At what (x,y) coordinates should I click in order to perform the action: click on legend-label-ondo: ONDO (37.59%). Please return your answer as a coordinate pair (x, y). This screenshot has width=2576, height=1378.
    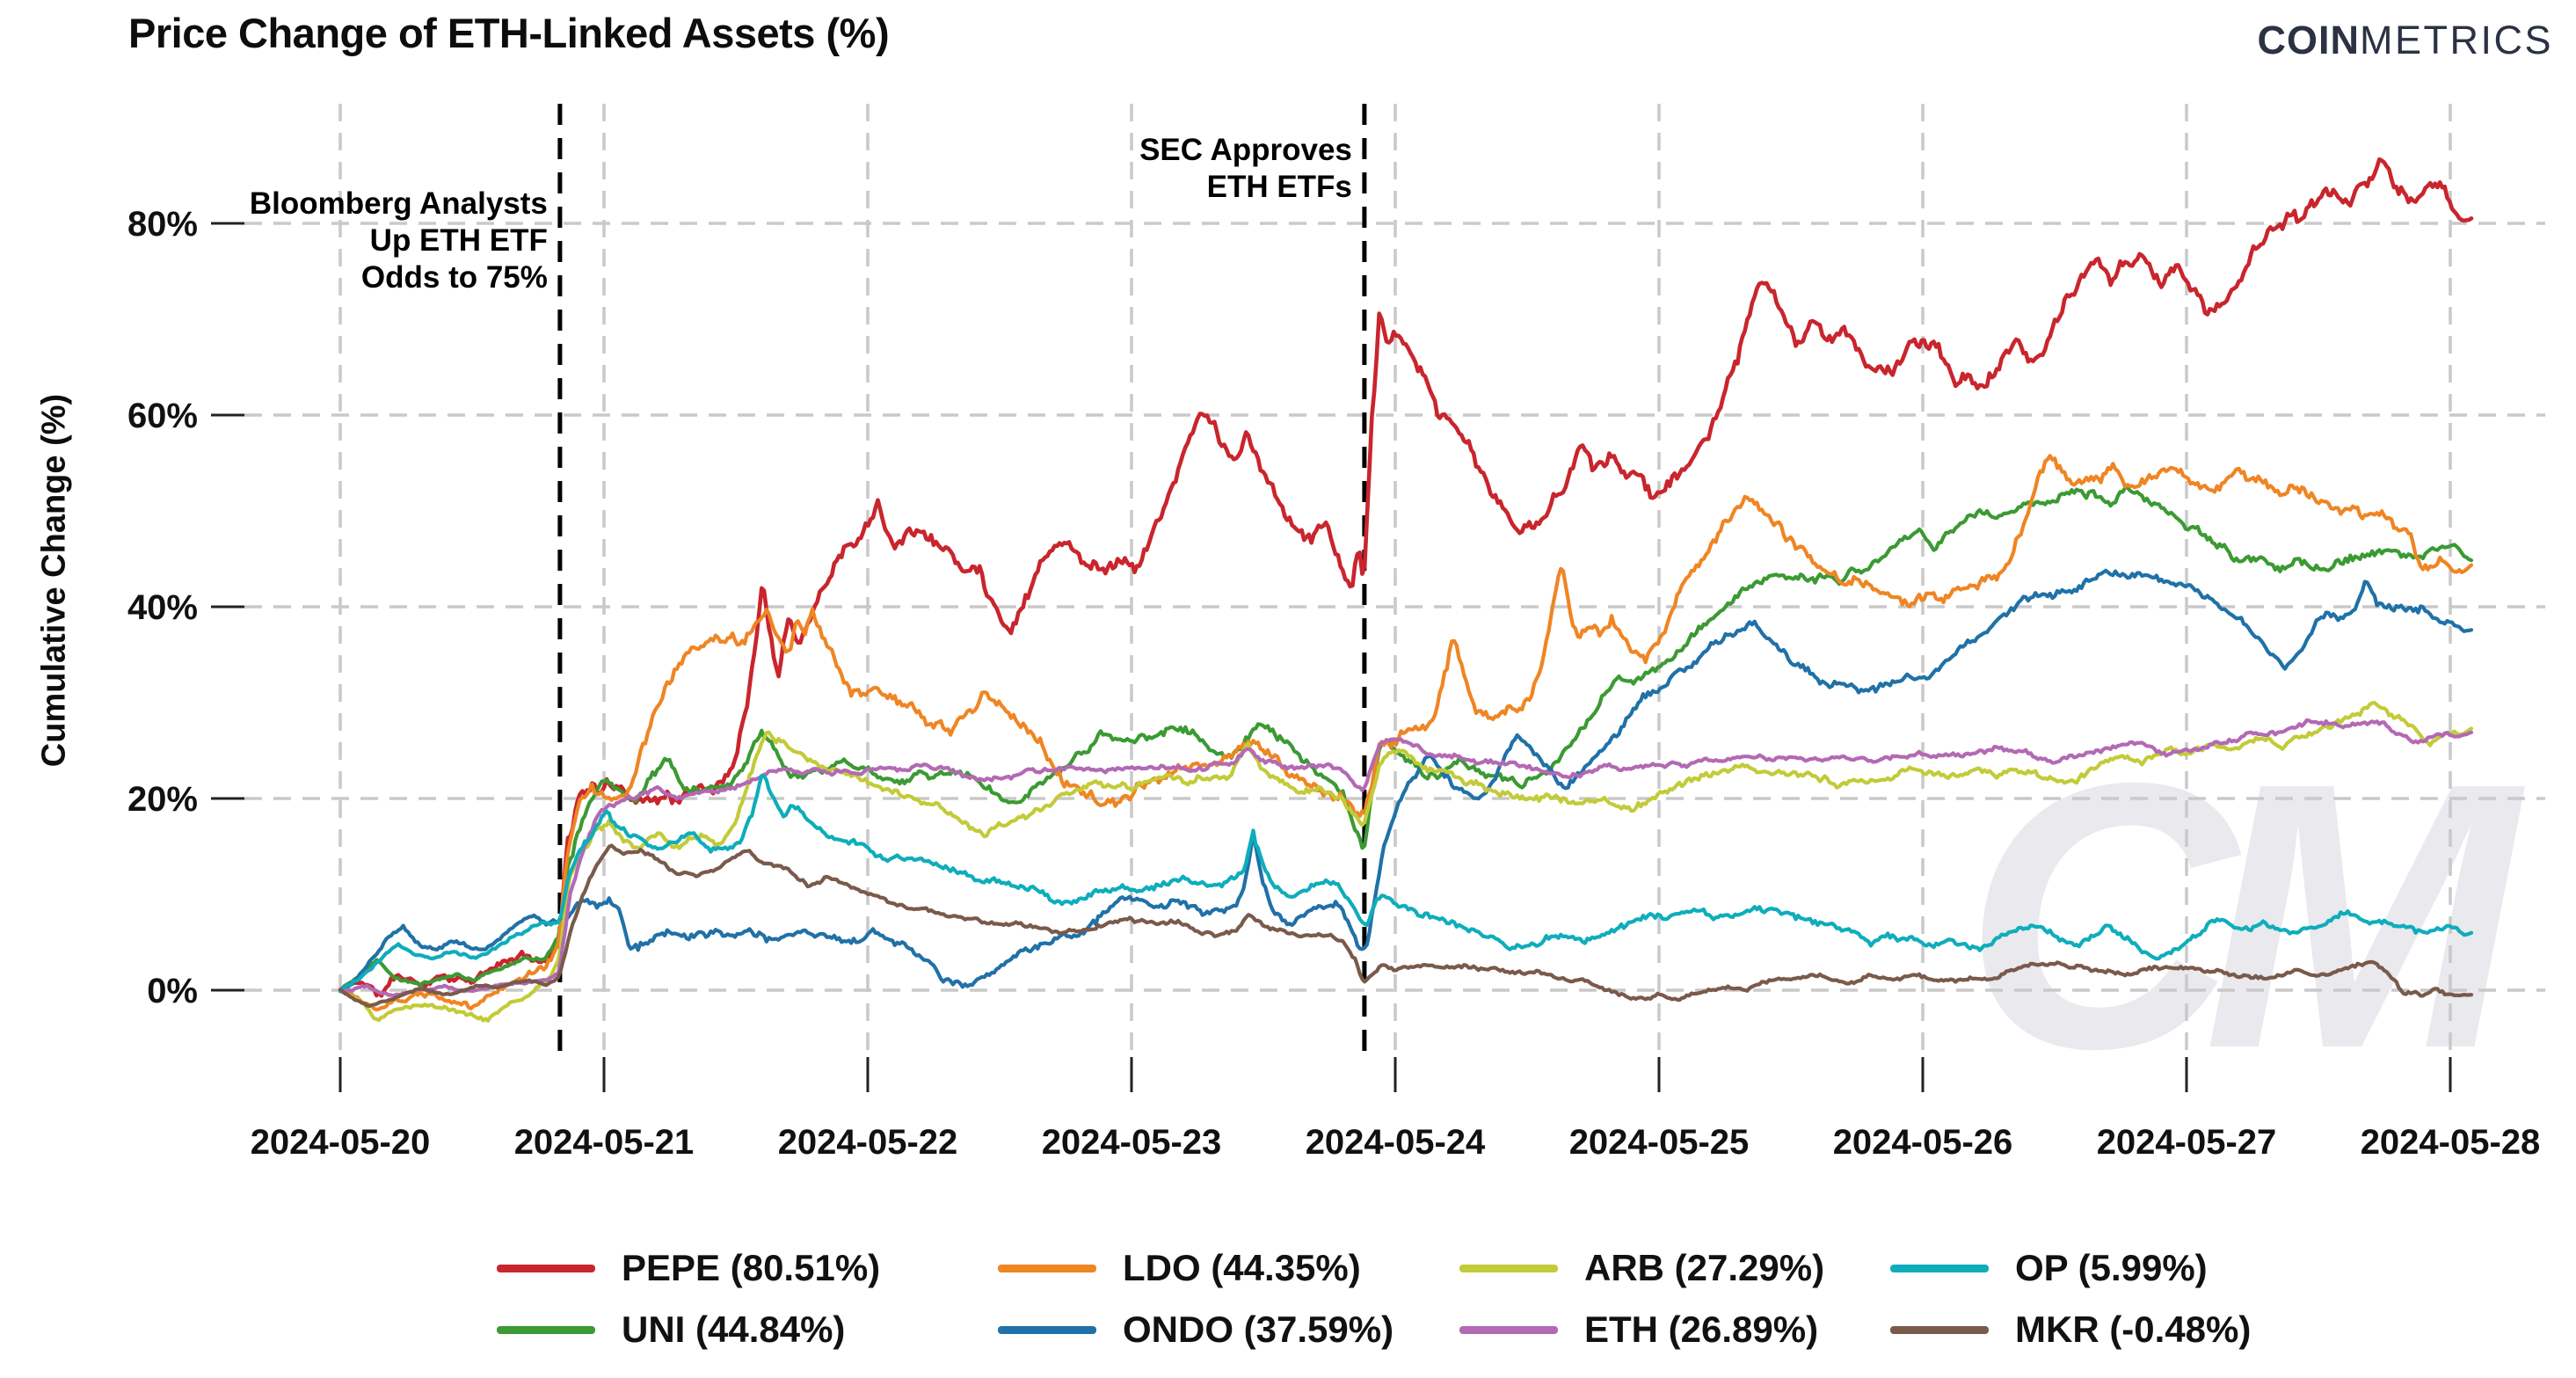
    Looking at the image, I should click on (1258, 1329).